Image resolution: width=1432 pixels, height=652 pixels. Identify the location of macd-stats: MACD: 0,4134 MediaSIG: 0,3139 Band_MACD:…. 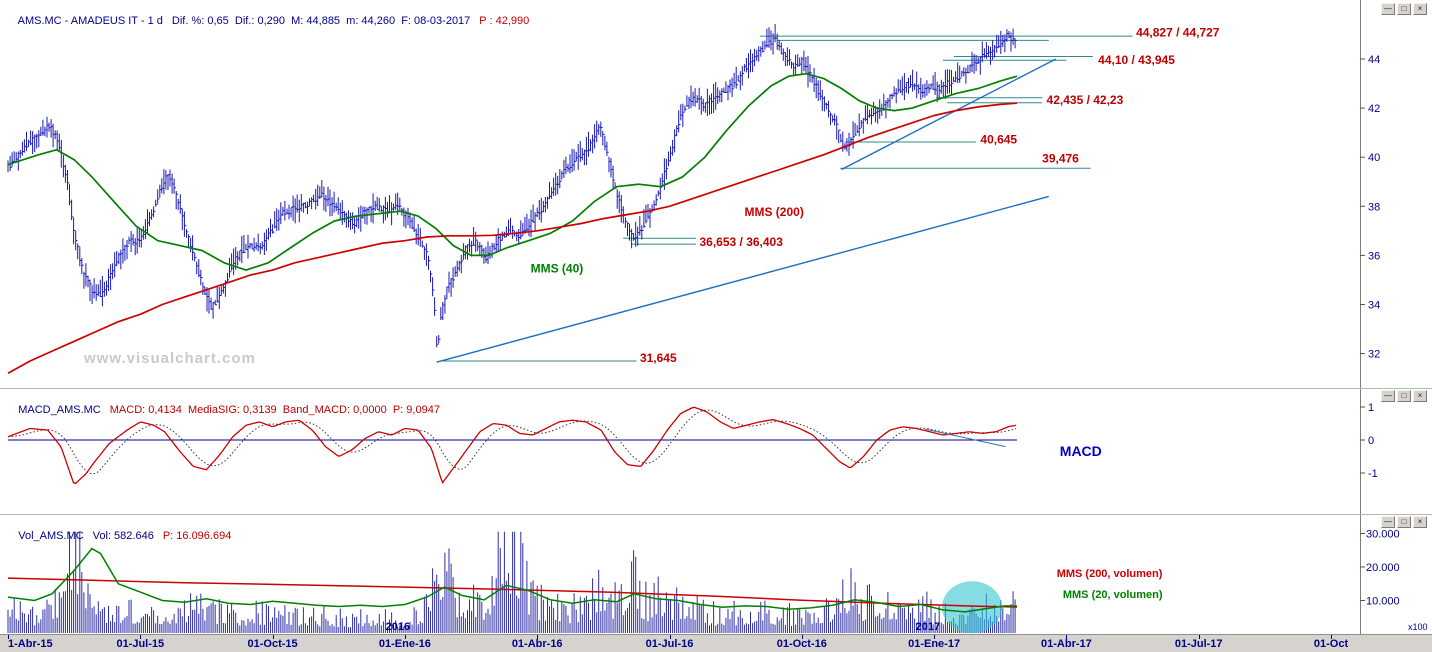
(274, 410).